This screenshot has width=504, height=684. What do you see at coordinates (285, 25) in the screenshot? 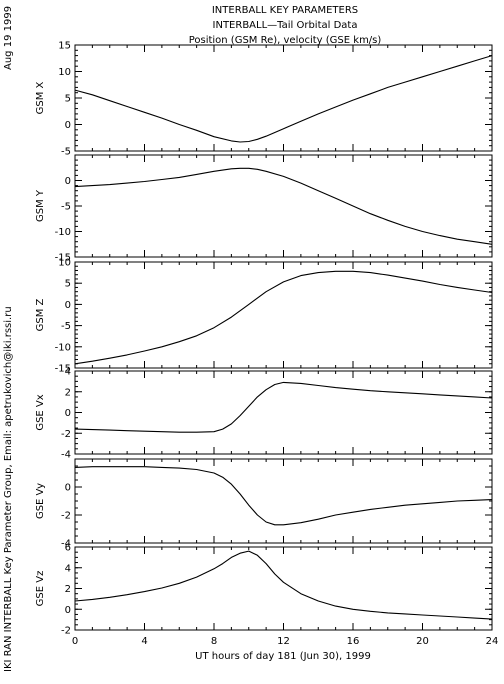
I see `title-line-2: INTERBALL—Tail Orbital Data` at bounding box center [285, 25].